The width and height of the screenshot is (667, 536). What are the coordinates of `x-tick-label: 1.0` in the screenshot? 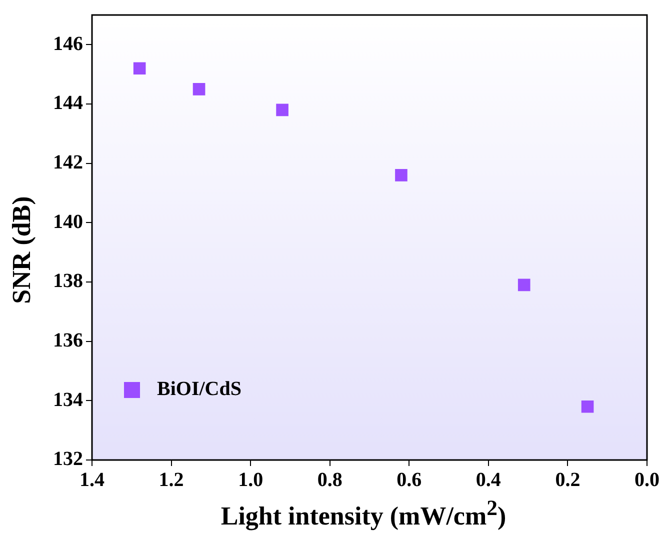 It's located at (251, 480).